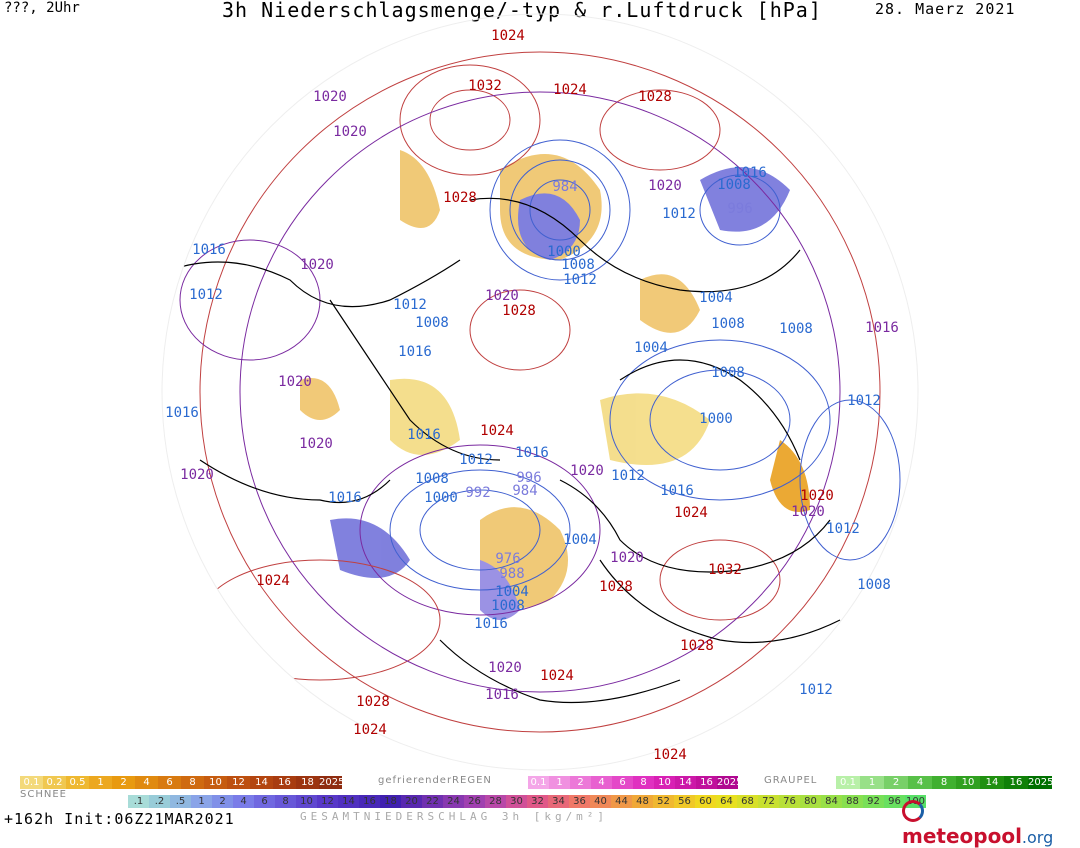 This screenshot has height=848, width=1080. I want to click on legend-swatch: 72, so click(768, 801).